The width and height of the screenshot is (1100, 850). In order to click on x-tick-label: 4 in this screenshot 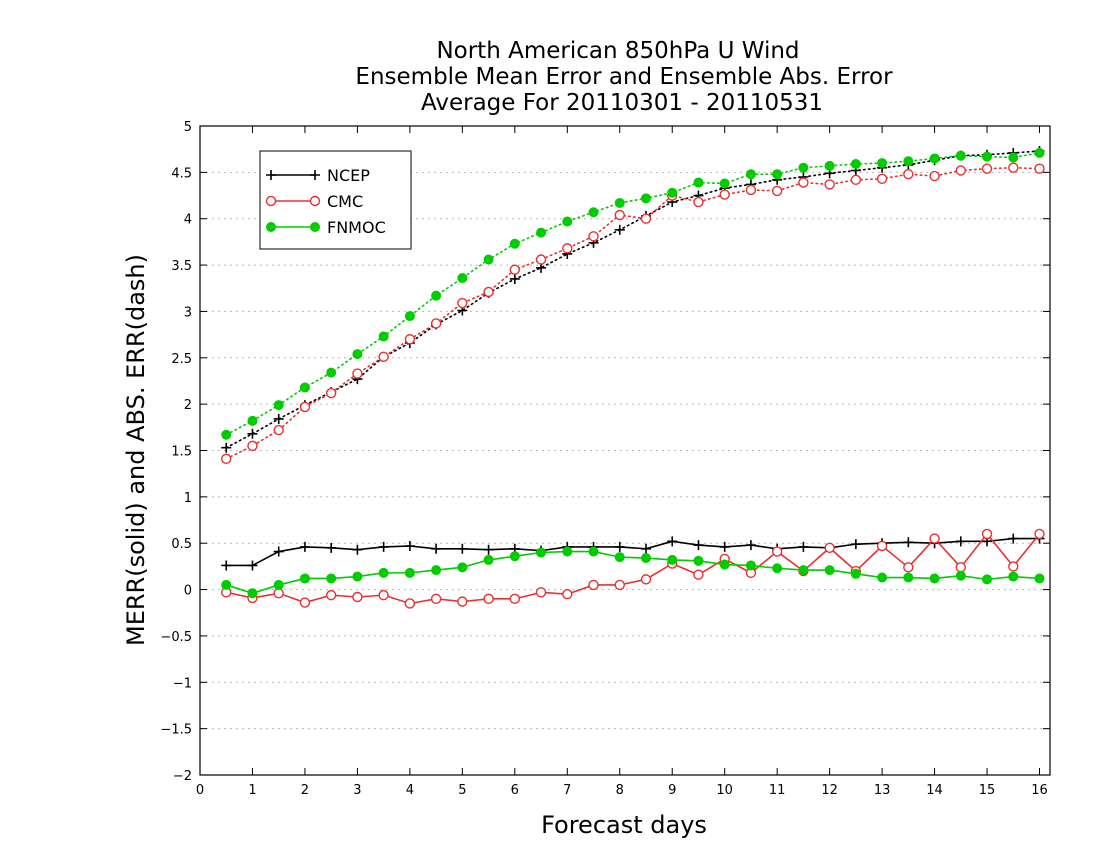, I will do `click(410, 790)`.